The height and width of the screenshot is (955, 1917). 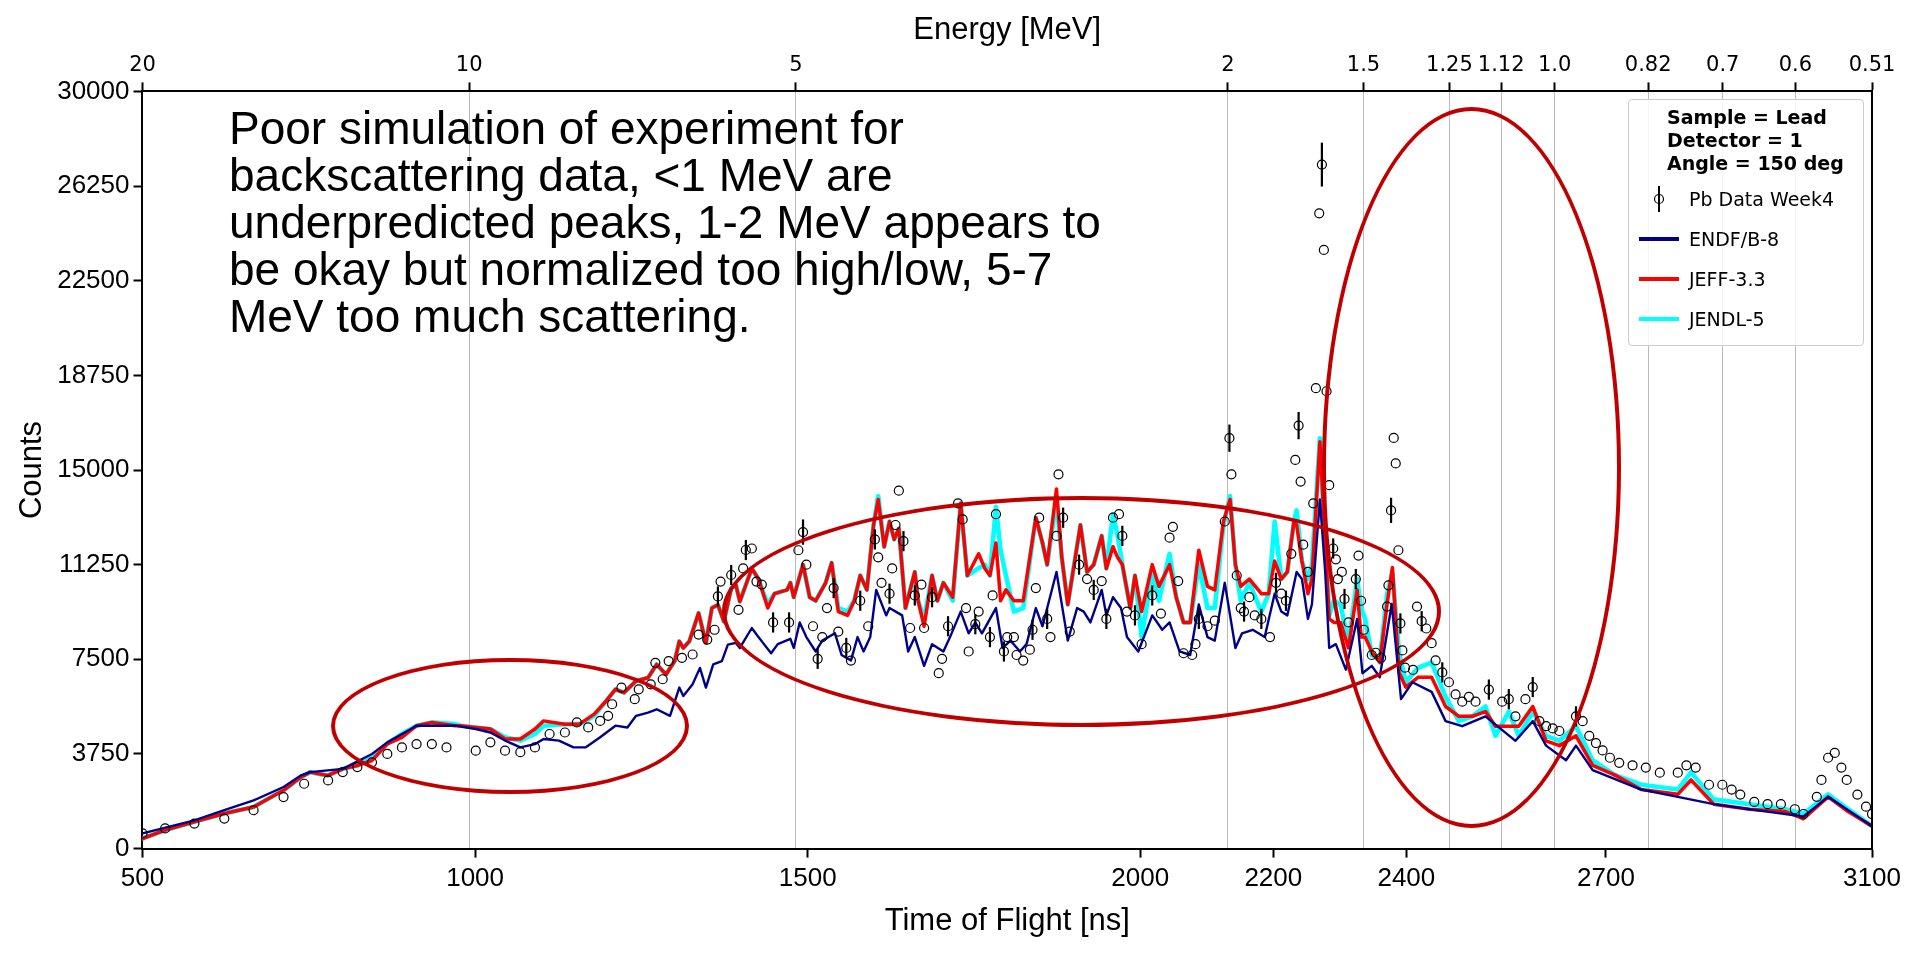 I want to click on x2-tick-label: 2, so click(x=1228, y=64).